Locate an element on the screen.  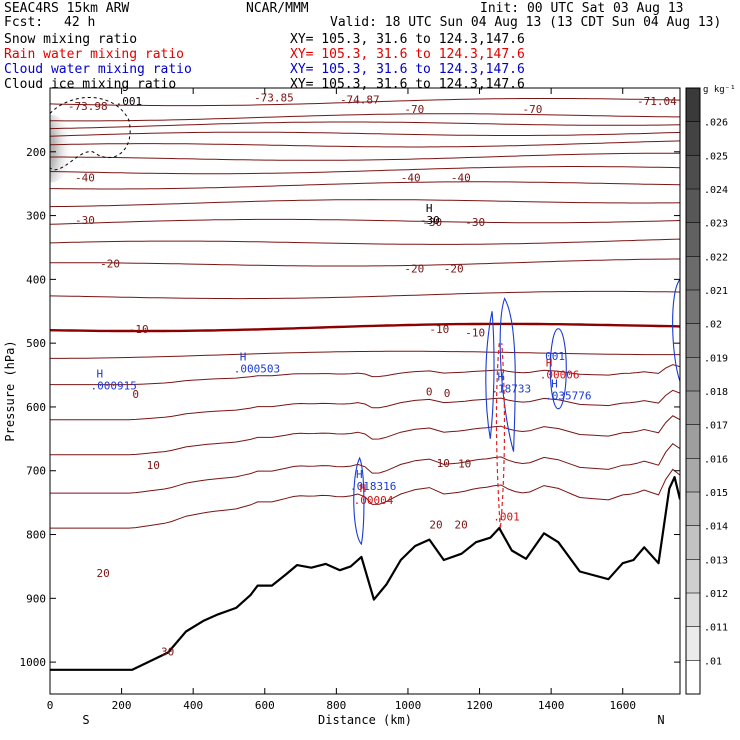
snow-shading is located at coordinates (62, 148).